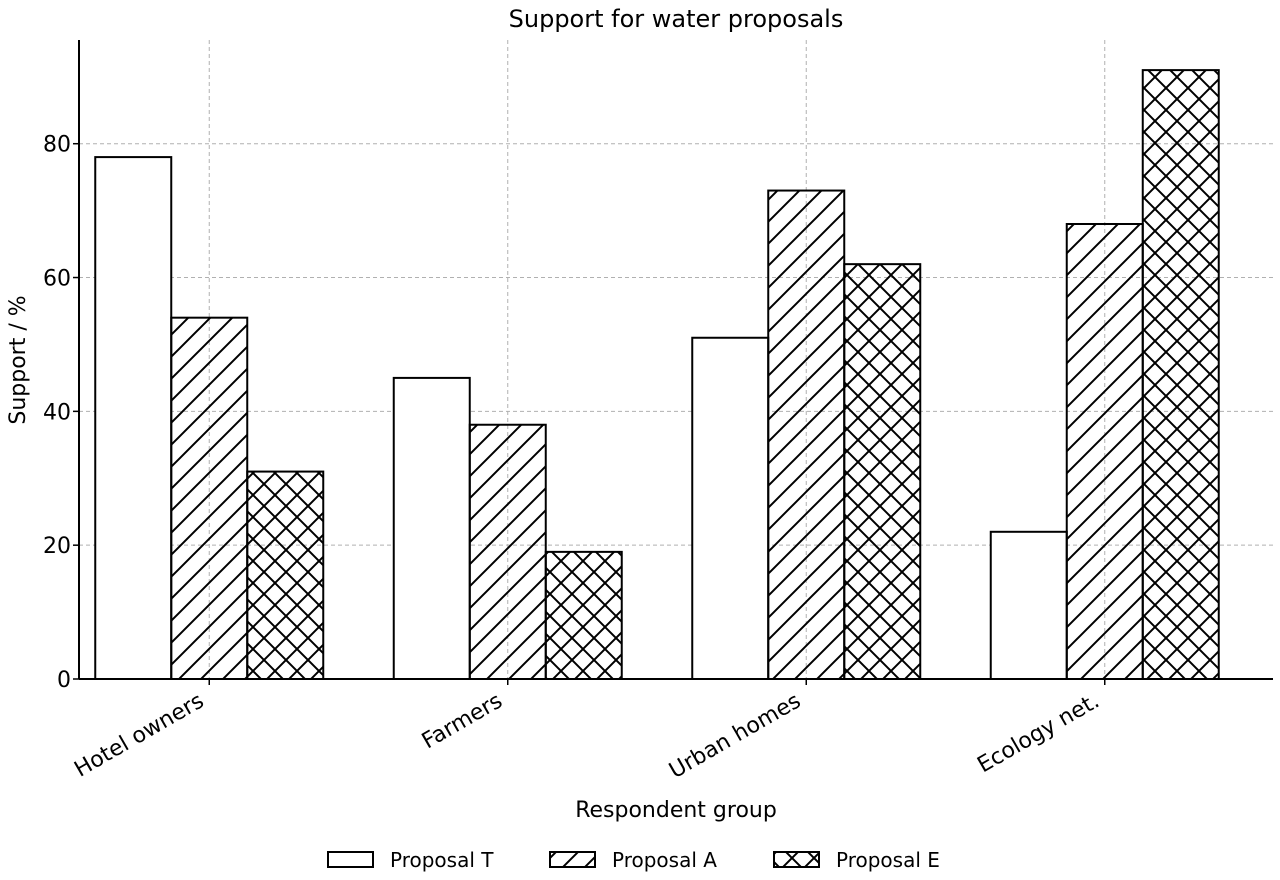  What do you see at coordinates (57, 546) in the screenshot?
I see `y-tick-label: 20` at bounding box center [57, 546].